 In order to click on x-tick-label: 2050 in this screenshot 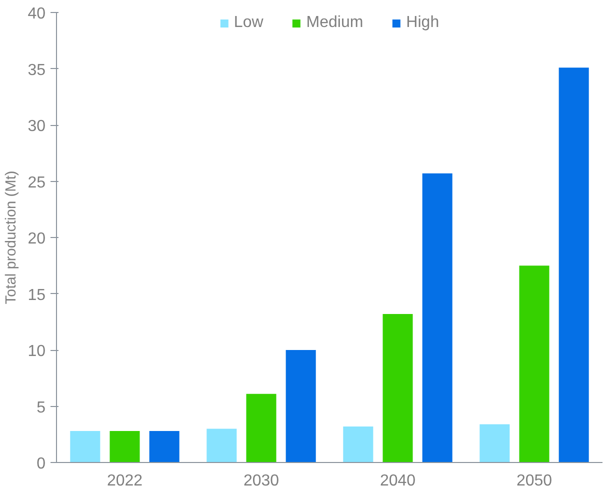, I will do `click(534, 480)`.